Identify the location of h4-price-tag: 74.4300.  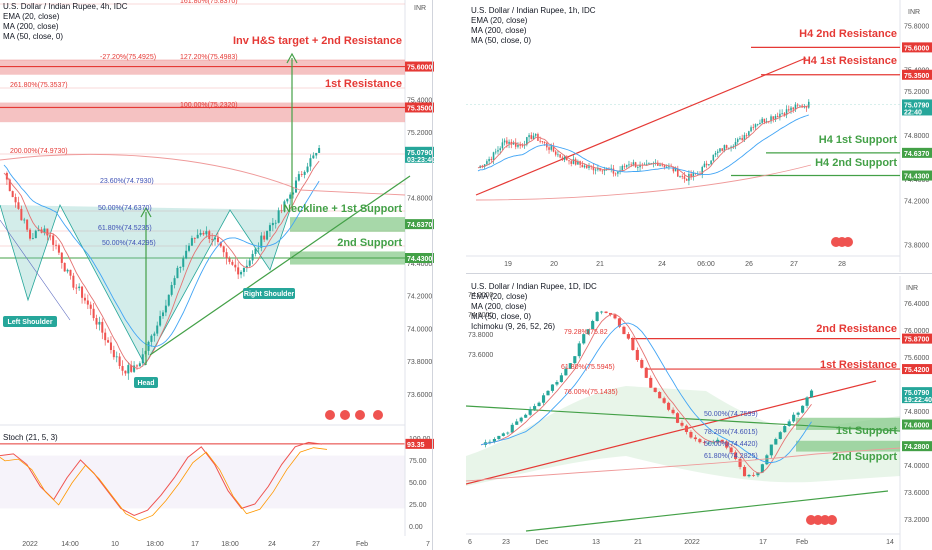
(419, 259).